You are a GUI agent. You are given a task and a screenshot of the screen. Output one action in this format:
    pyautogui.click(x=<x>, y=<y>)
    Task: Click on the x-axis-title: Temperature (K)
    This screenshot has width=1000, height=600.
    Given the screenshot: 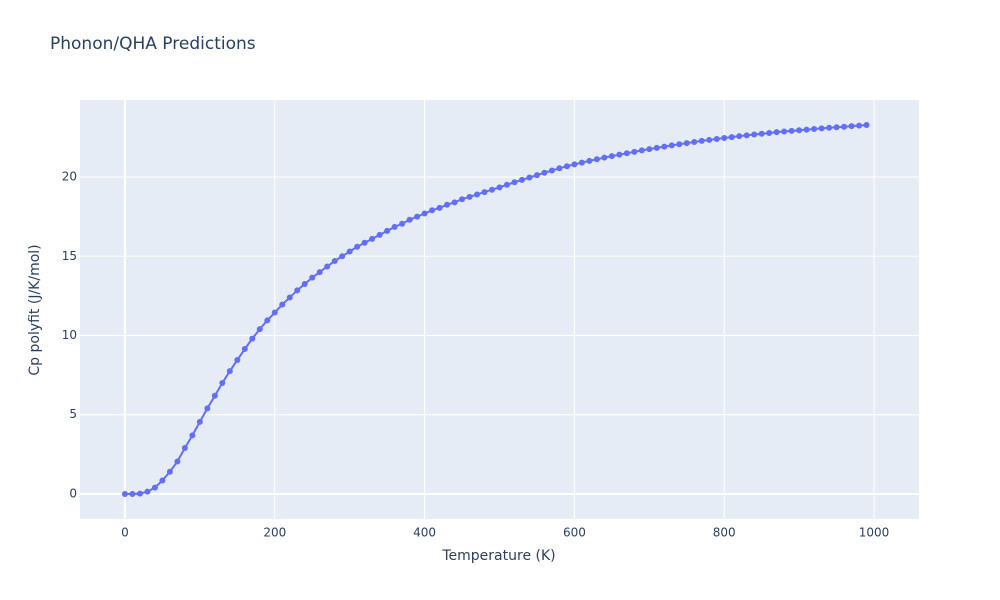 What is the action you would take?
    pyautogui.click(x=498, y=556)
    